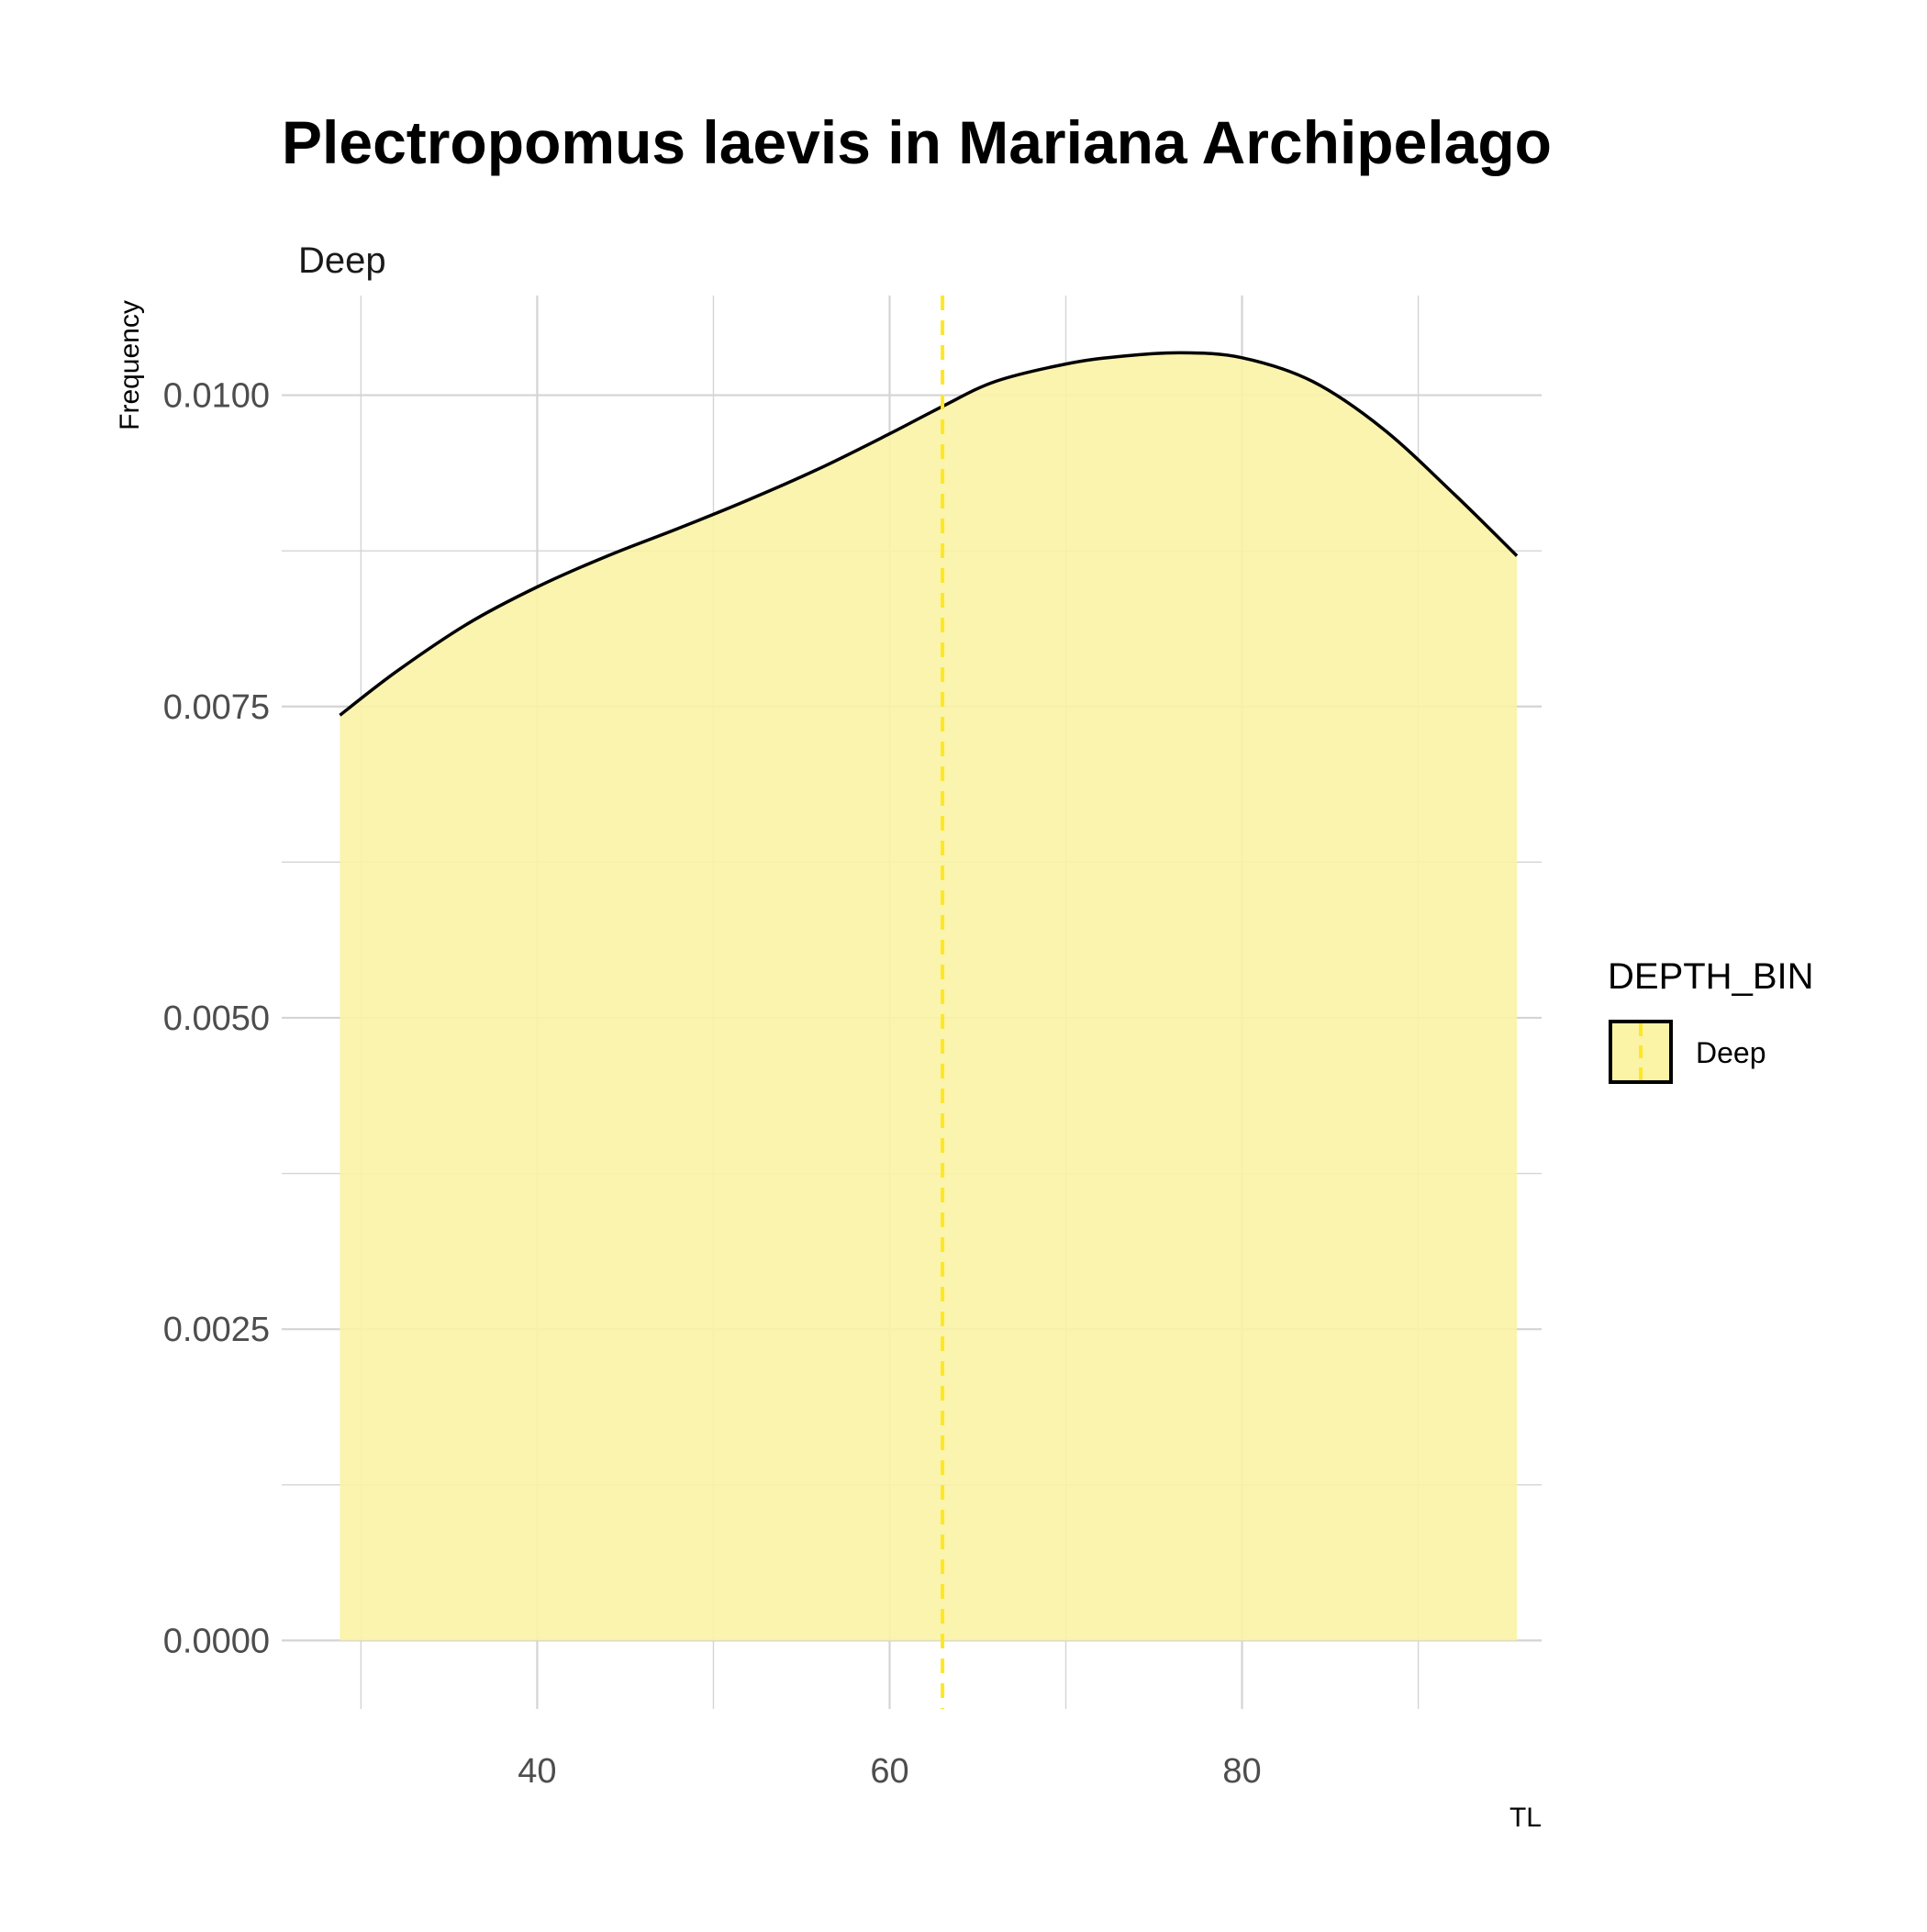  I want to click on y-tick-label: 0.0100, so click(216, 396).